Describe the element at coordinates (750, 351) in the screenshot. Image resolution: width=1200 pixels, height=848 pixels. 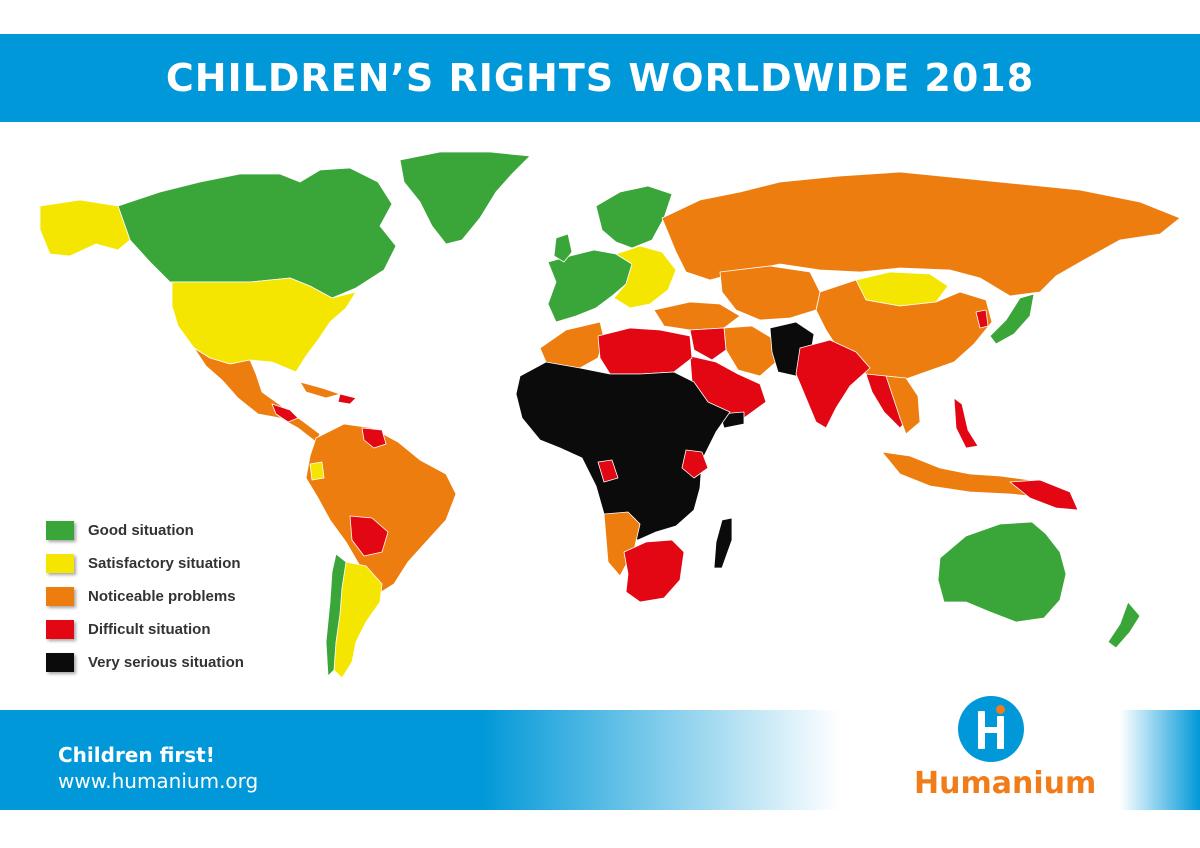
I see `region-iran-region` at that location.